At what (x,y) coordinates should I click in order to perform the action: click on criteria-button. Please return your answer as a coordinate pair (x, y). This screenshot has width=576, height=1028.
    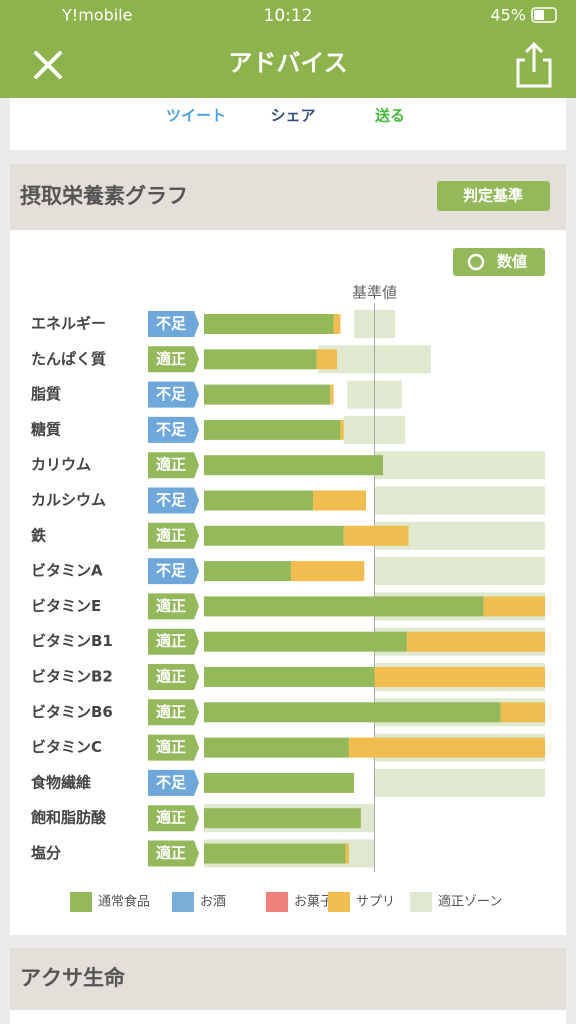
    Looking at the image, I should click on (493, 196).